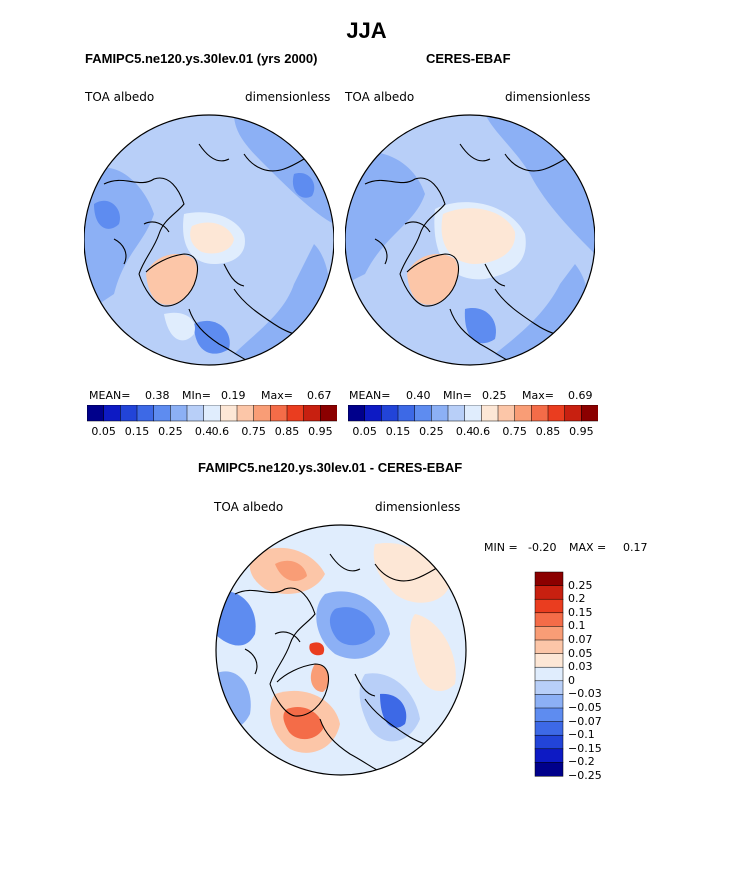 This screenshot has height=882, width=733. I want to click on diff-negative-region, so click(236, 618).